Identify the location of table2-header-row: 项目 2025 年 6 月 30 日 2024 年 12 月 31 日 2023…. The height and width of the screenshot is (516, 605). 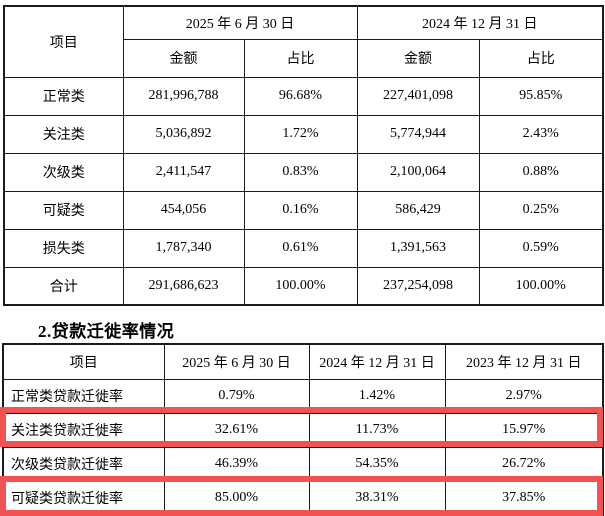
(303, 361).